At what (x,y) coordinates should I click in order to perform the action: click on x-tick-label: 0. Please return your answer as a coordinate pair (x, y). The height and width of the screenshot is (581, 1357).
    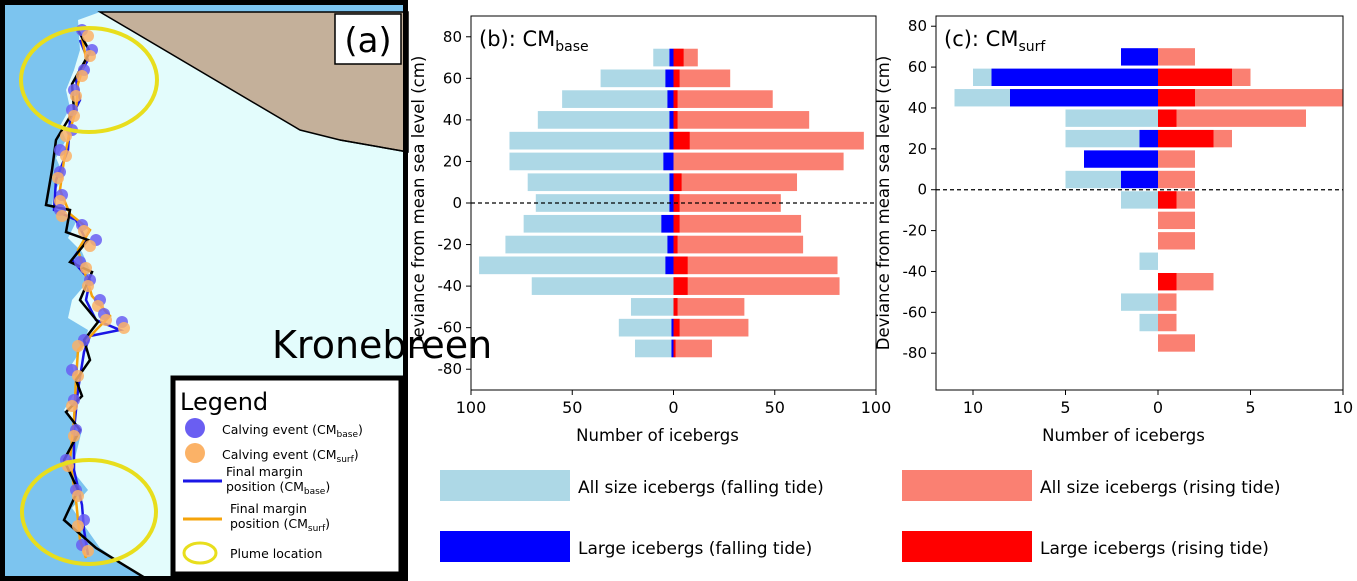
    Looking at the image, I should click on (1158, 407).